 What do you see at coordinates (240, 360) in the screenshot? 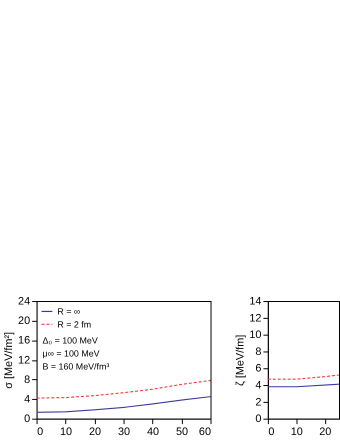
I see `y-axis-title: ζ [MeV/fm]` at bounding box center [240, 360].